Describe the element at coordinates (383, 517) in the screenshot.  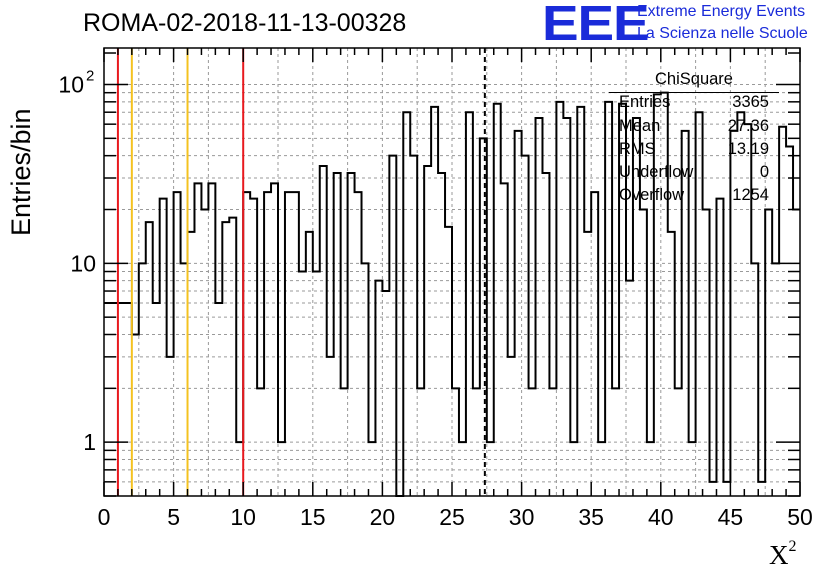
I see `x-tick-label: 20` at that location.